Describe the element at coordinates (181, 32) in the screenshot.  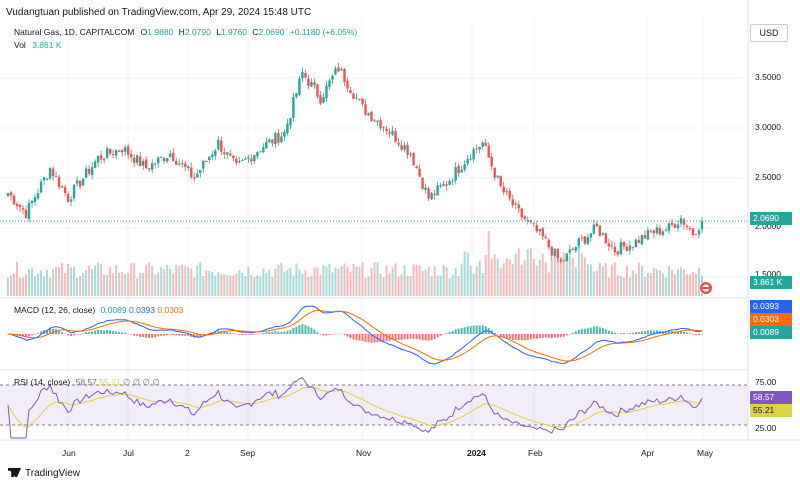
I see `high-label: H` at that location.